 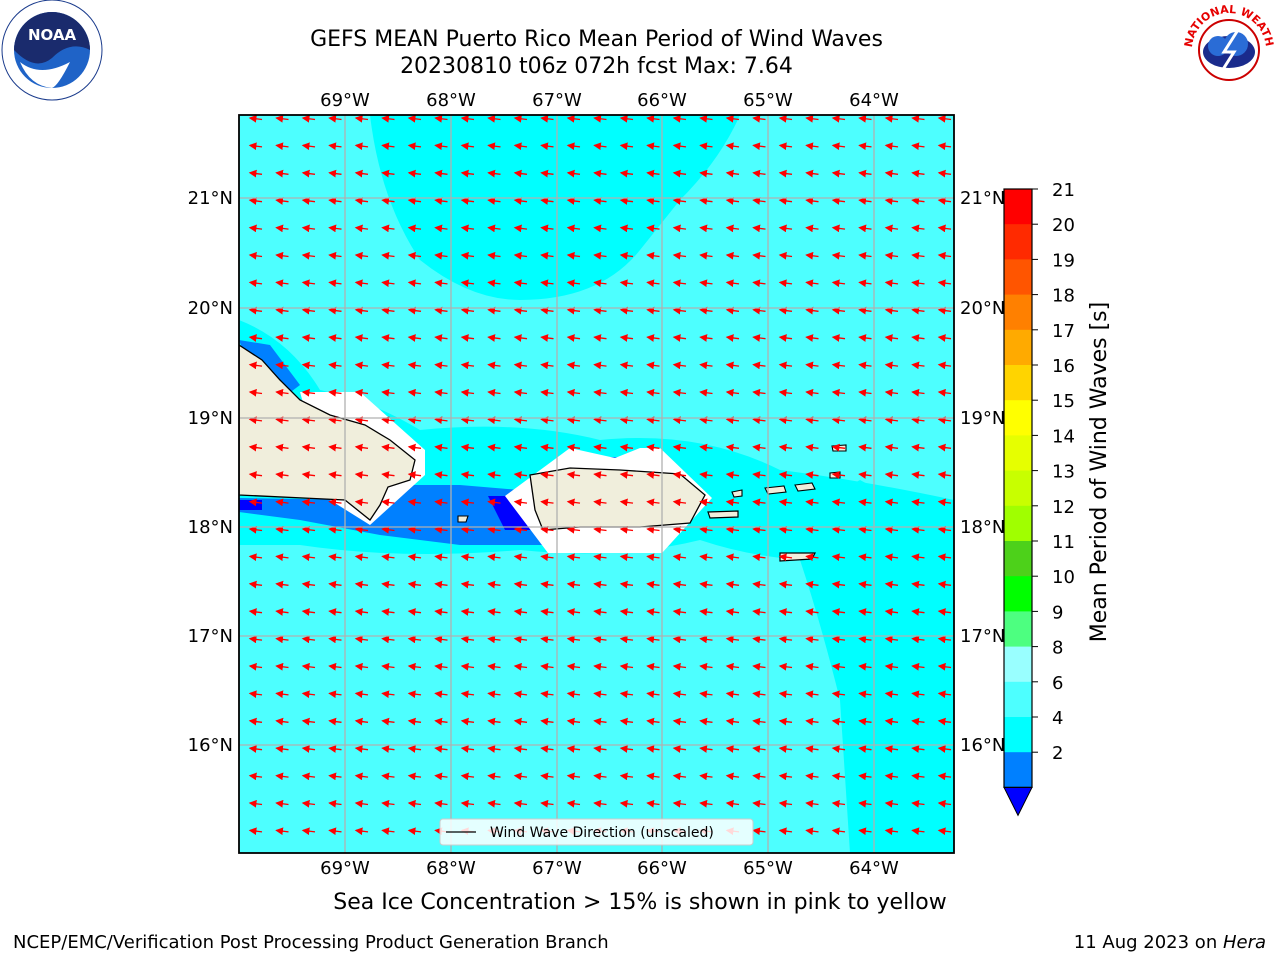 What do you see at coordinates (52, 50) in the screenshot?
I see `noaa-logo: NOAA` at bounding box center [52, 50].